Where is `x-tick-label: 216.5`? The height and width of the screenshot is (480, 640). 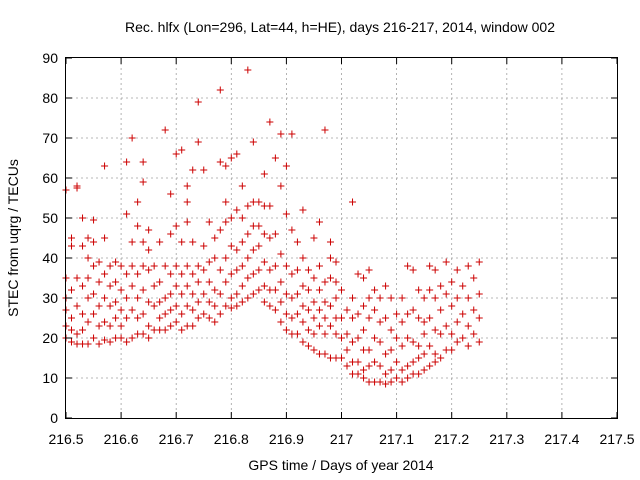 x-tick-label: 216.5 is located at coordinates (65, 439).